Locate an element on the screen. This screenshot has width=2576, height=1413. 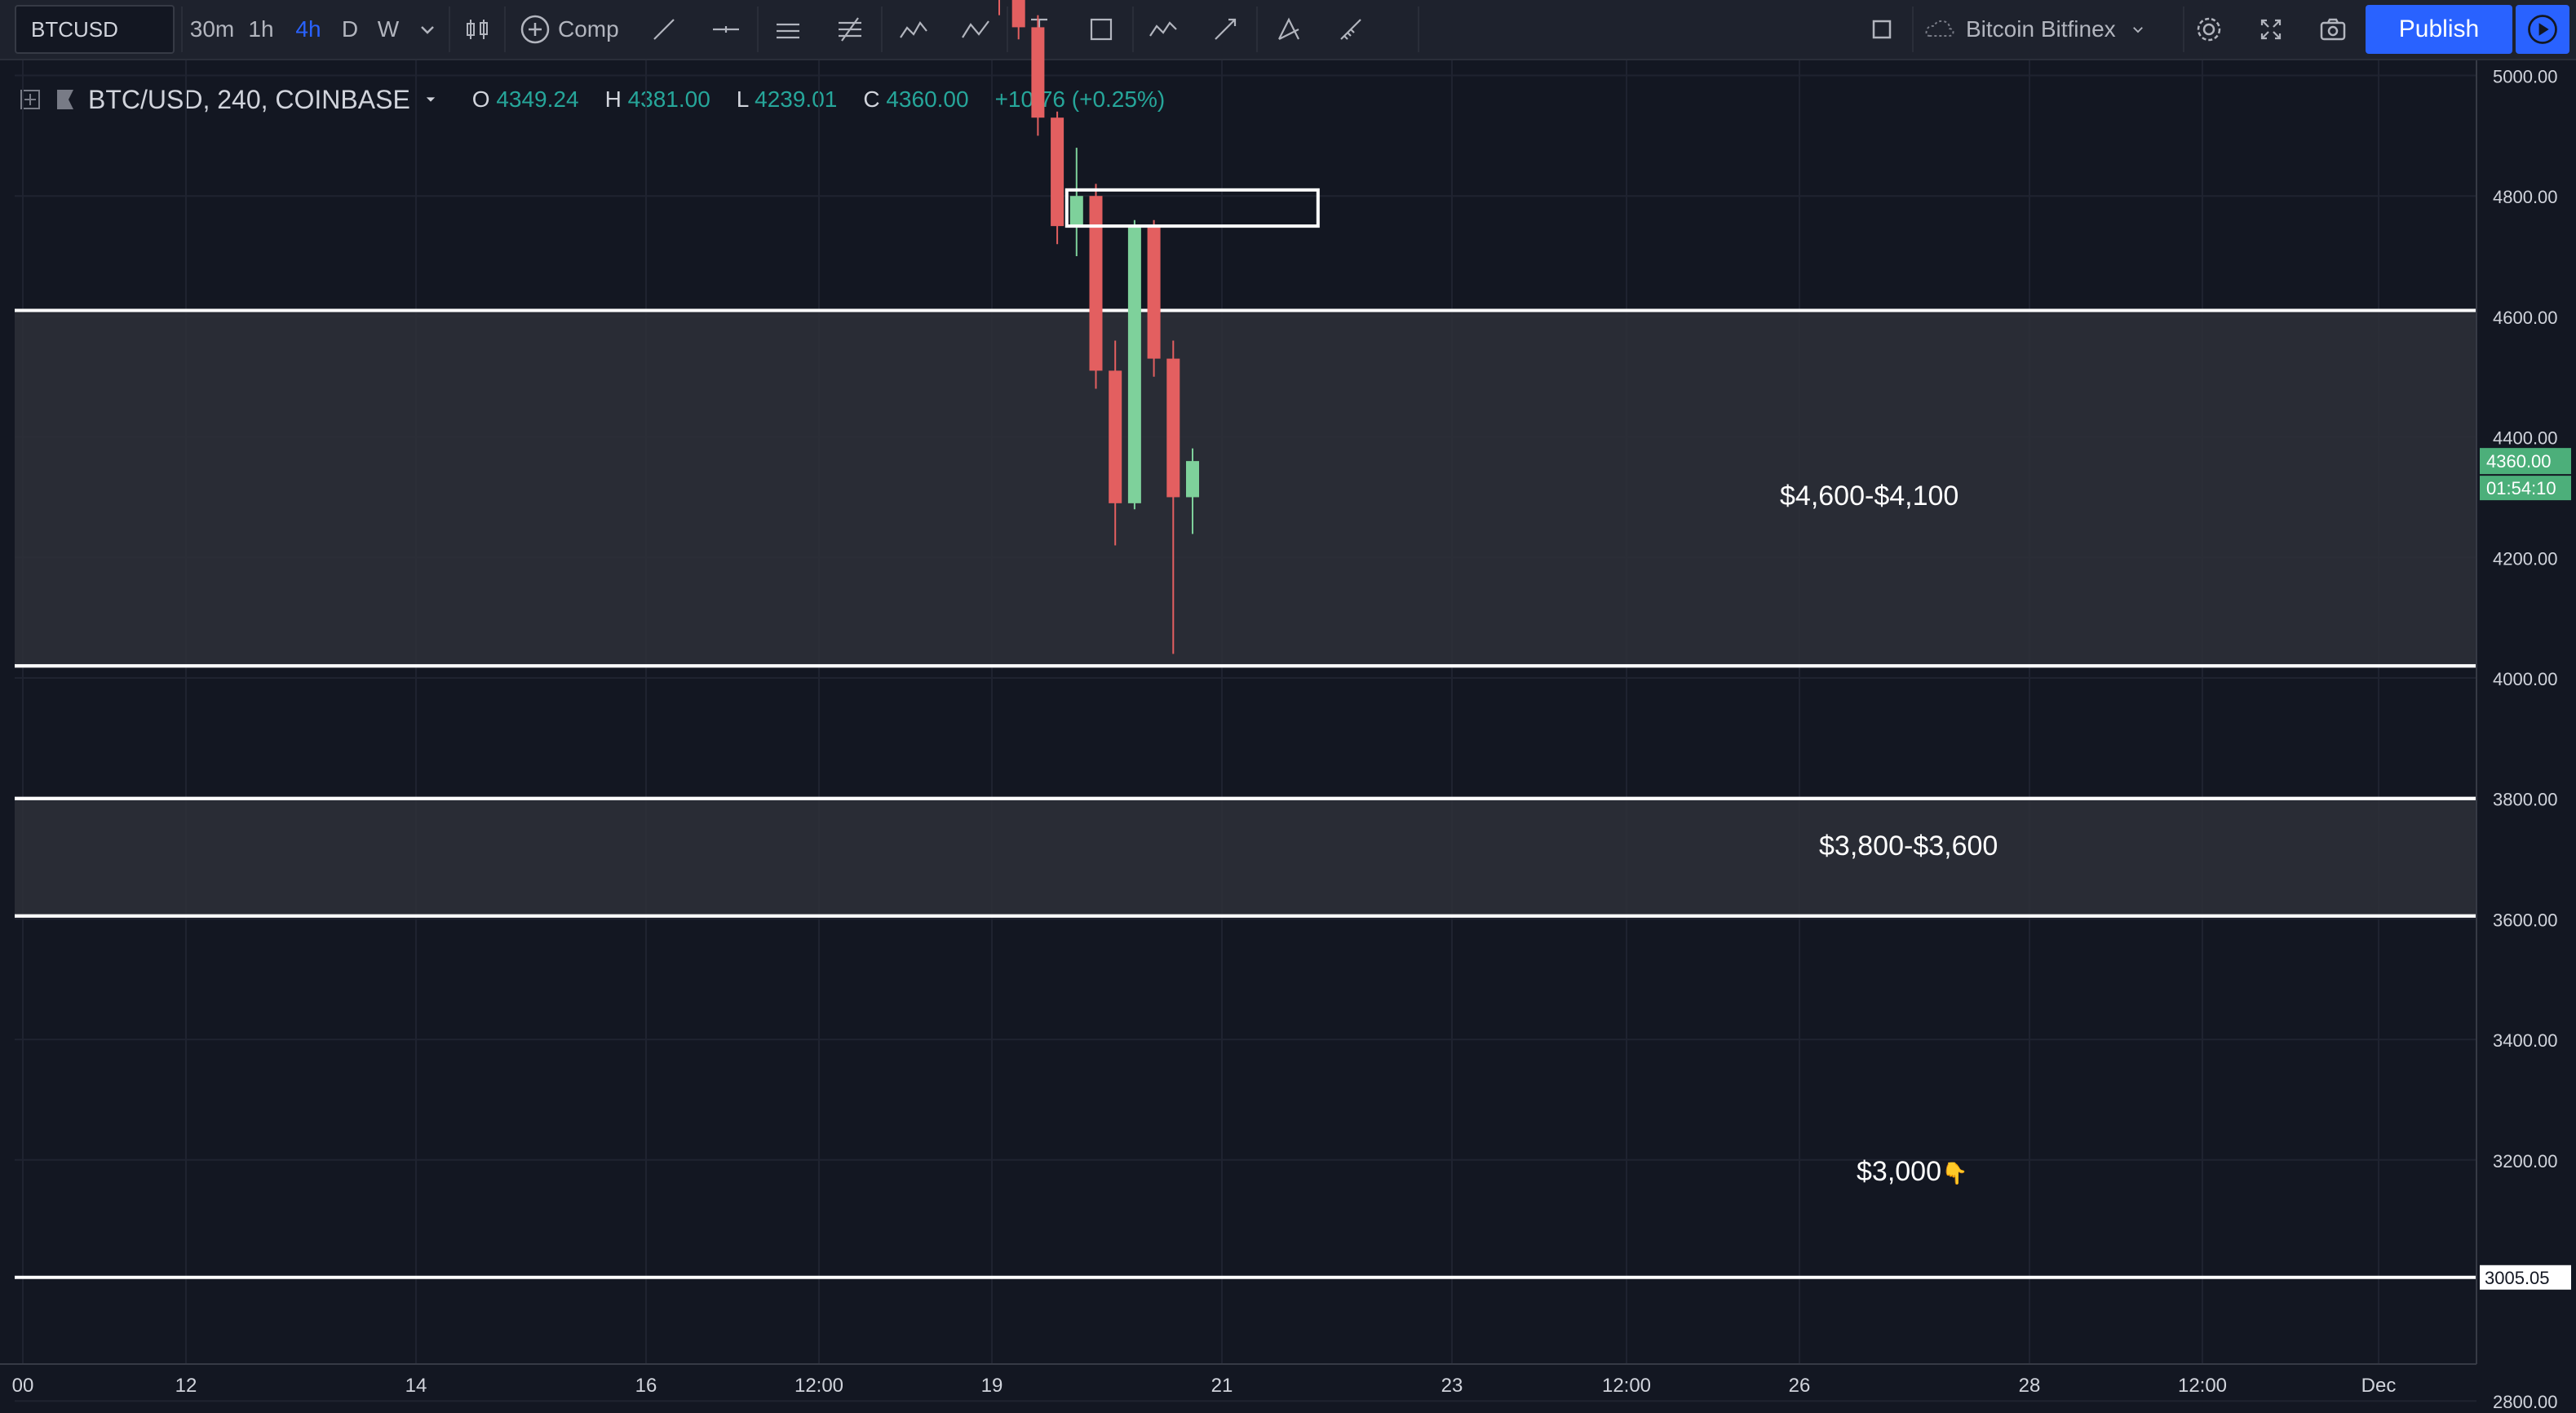
time-tick-label: Dec is located at coordinates (2379, 1386).